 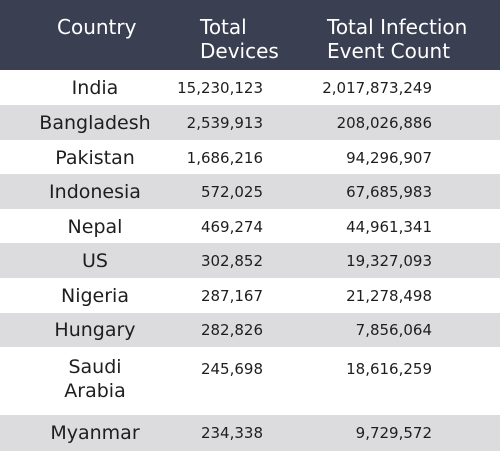 I want to click on header-country: Country, so click(x=97, y=27).